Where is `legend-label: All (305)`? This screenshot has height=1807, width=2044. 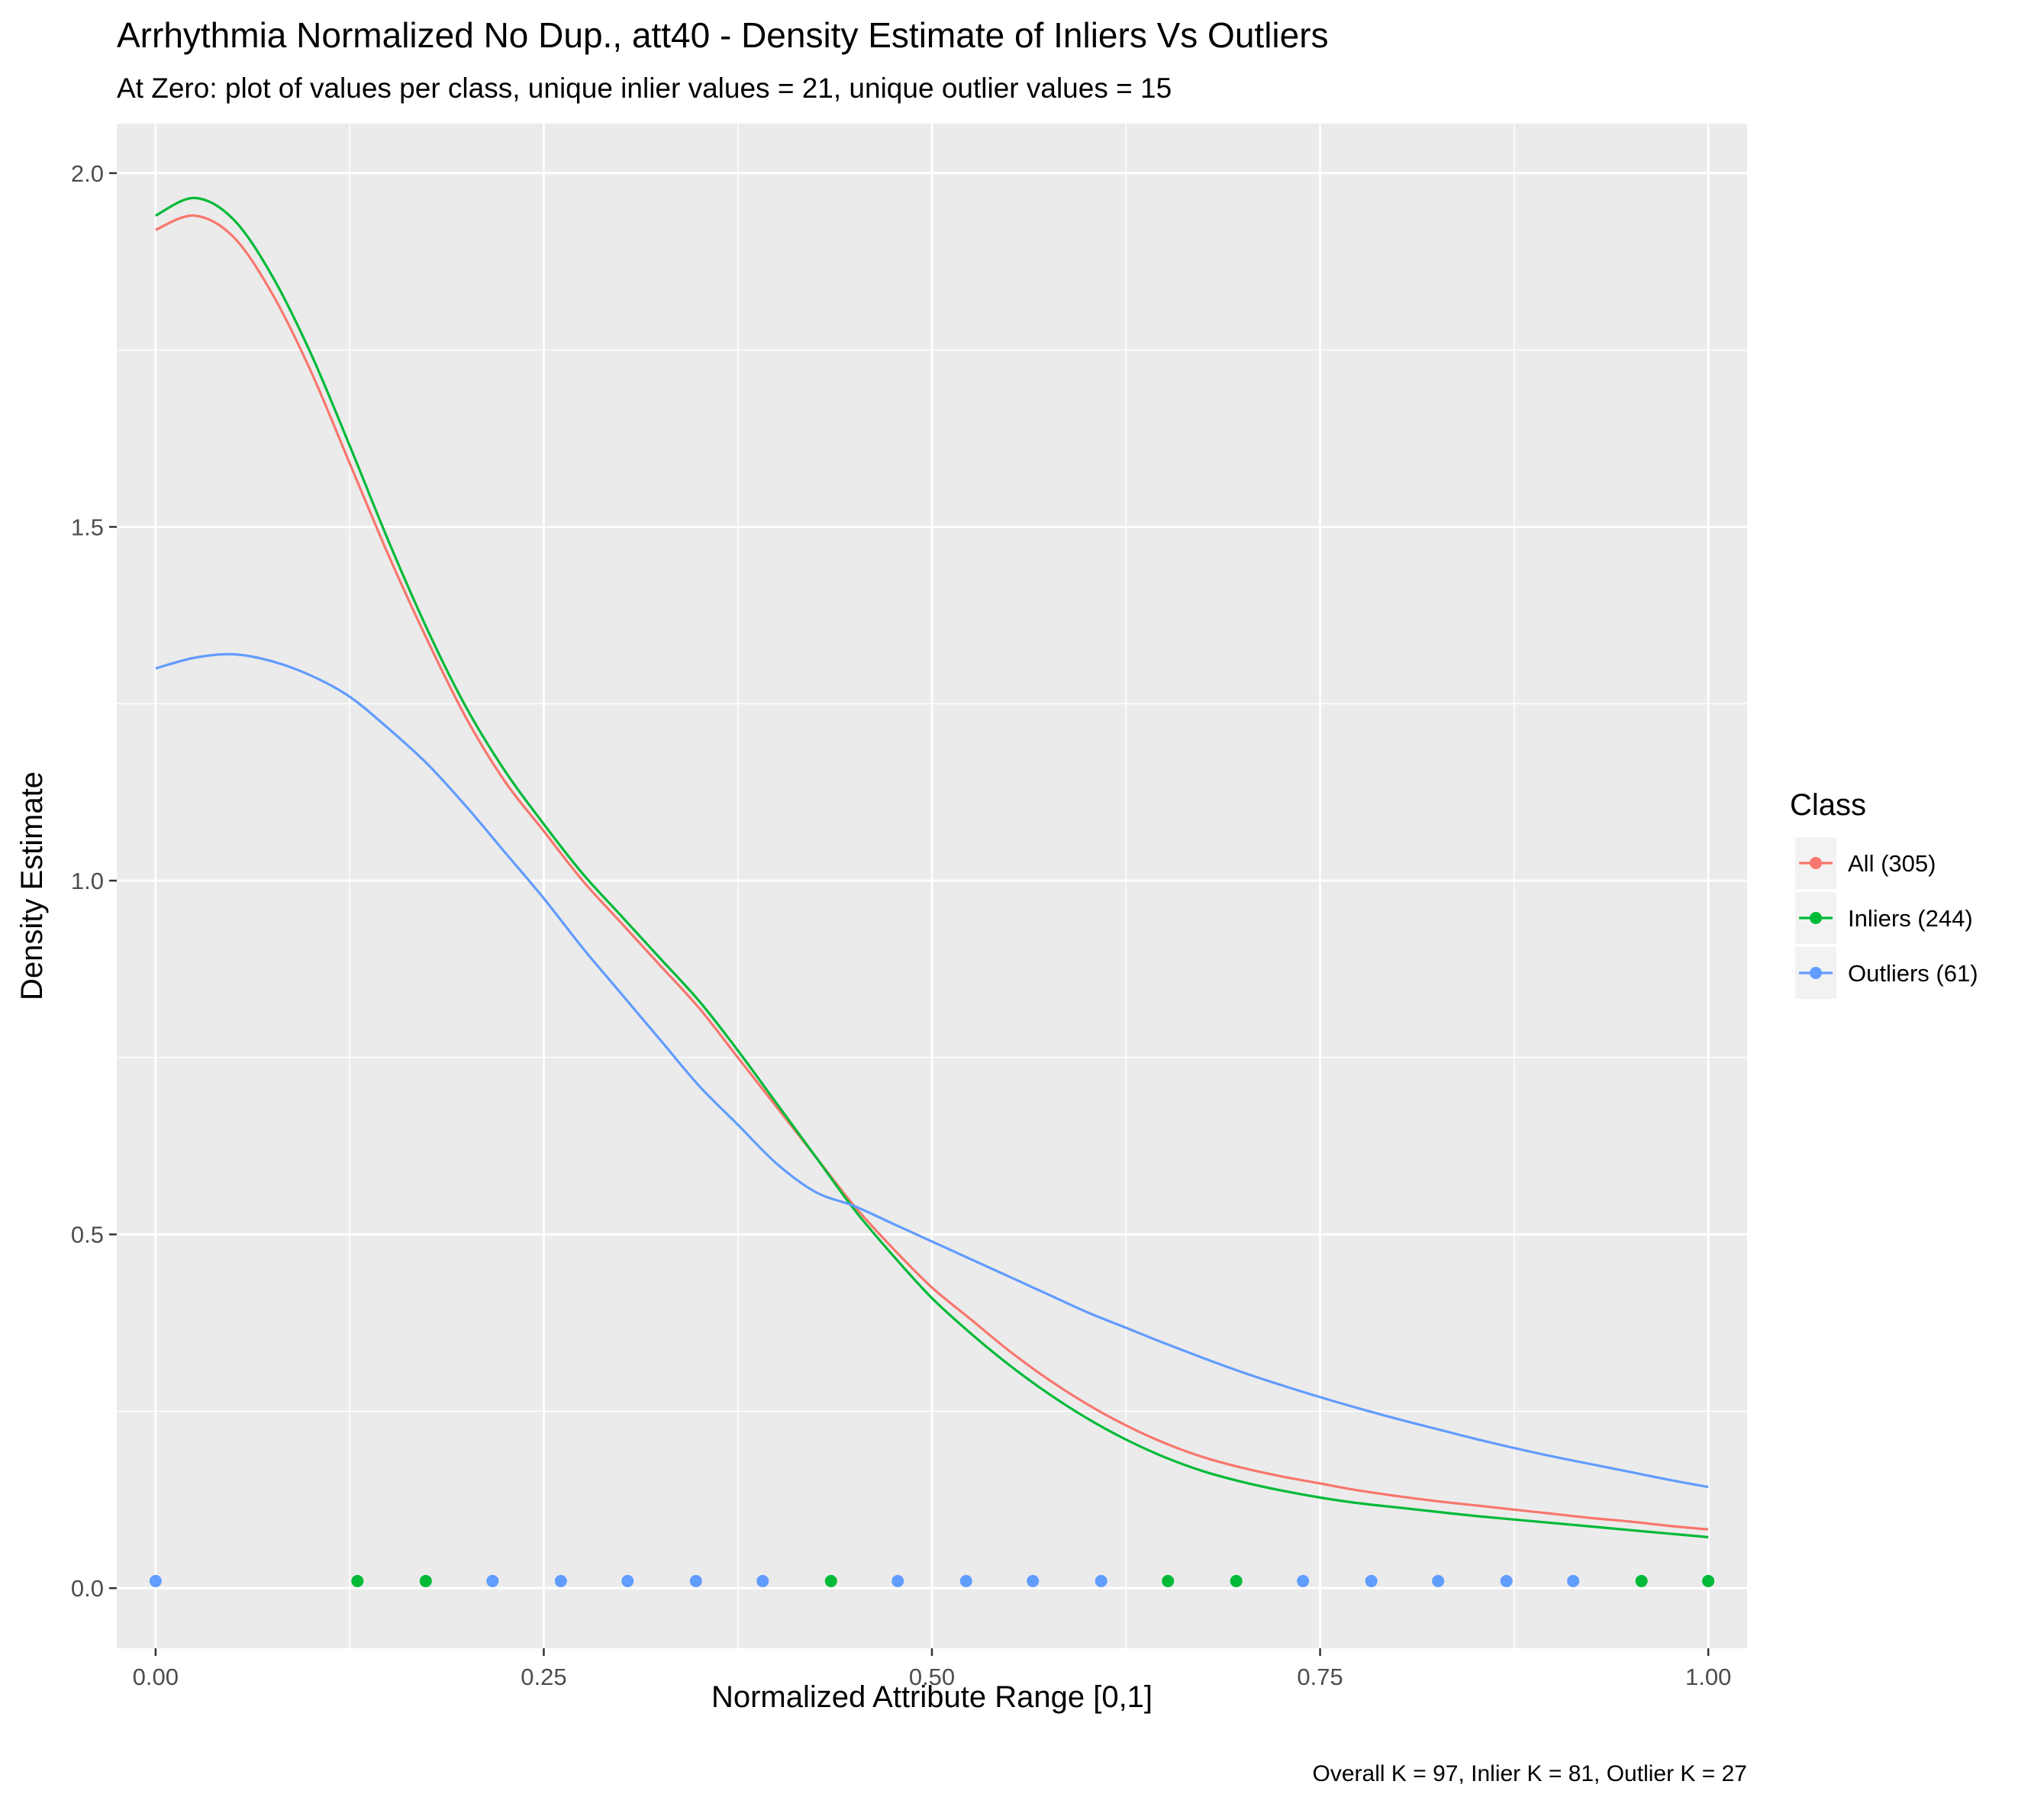 legend-label: All (305) is located at coordinates (1892, 864).